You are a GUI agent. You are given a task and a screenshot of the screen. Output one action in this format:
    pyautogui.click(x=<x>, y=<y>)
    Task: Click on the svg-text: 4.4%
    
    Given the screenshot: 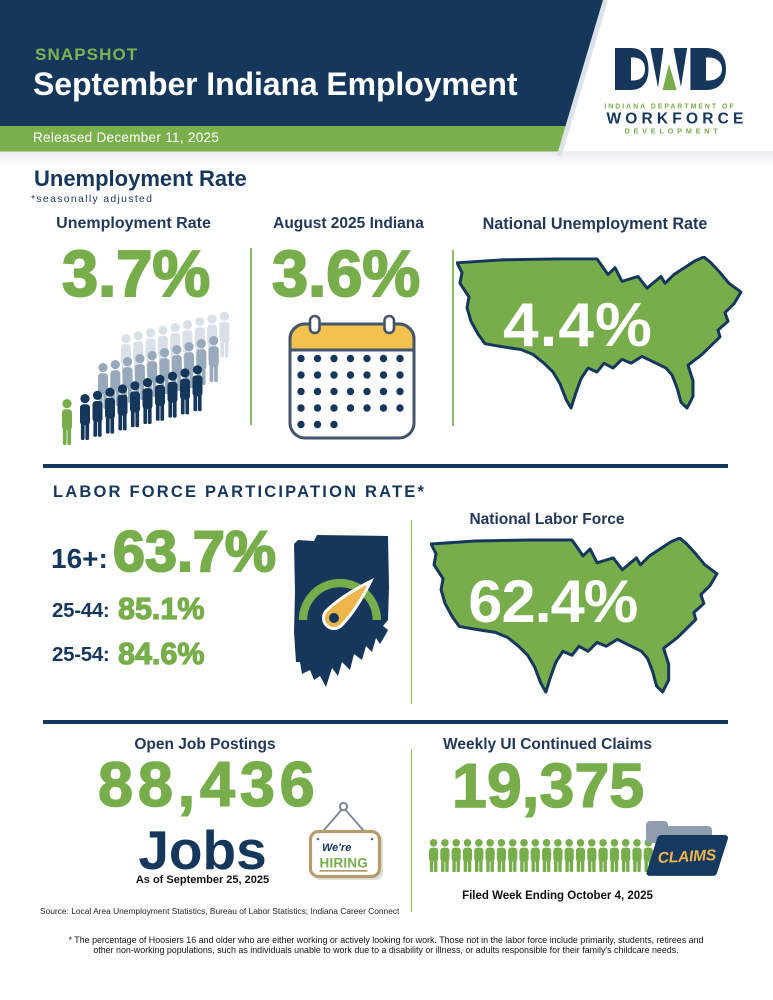 What is the action you would take?
    pyautogui.click(x=578, y=325)
    